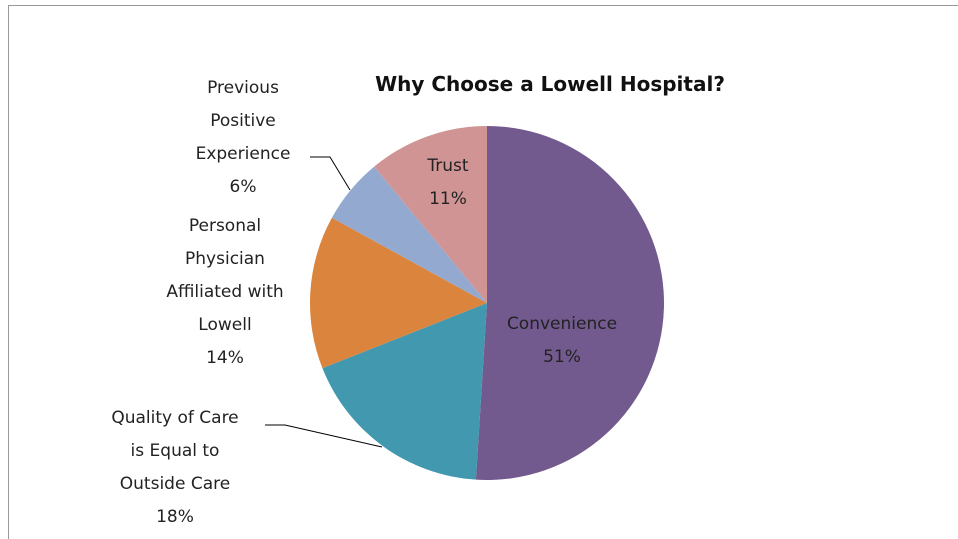 The image size is (958, 539). Describe the element at coordinates (562, 324) in the screenshot. I see `category-label: Convenience` at that location.